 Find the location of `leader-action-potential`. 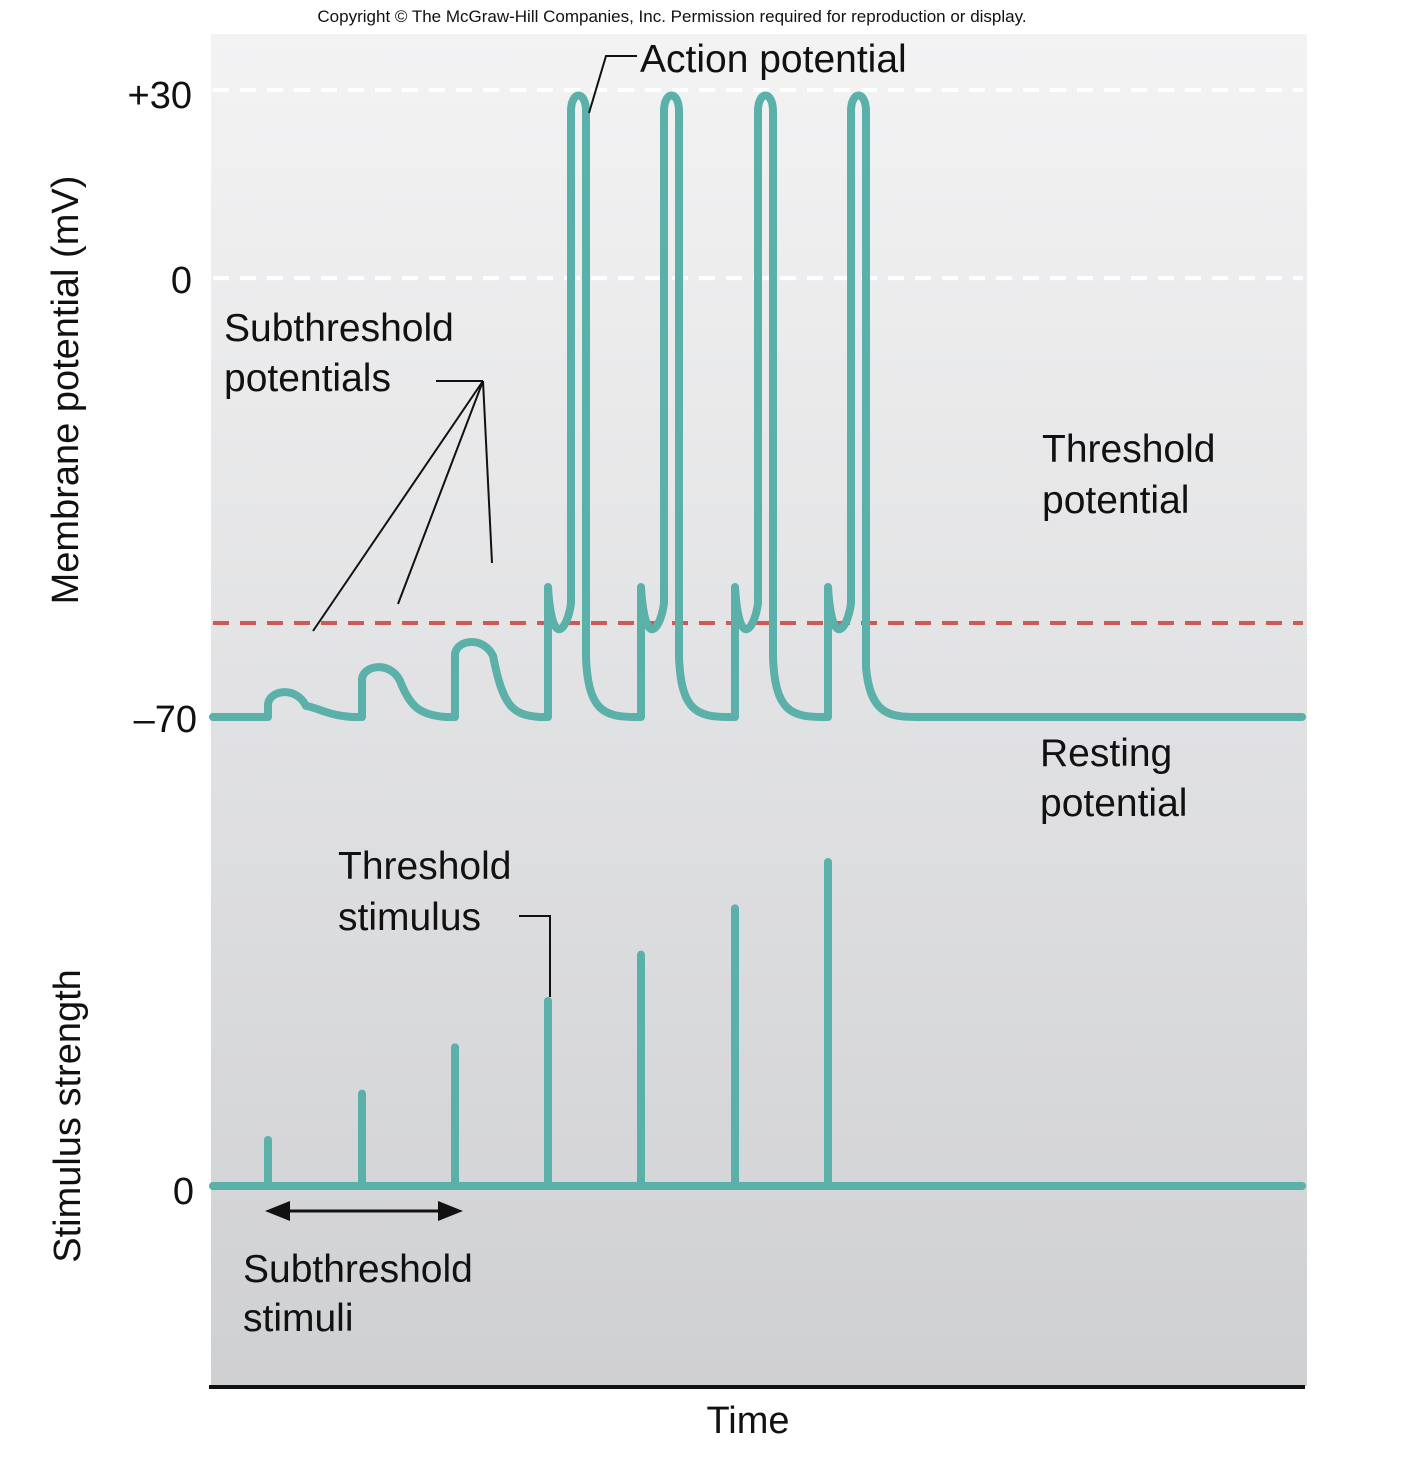

leader-action-potential is located at coordinates (612, 84).